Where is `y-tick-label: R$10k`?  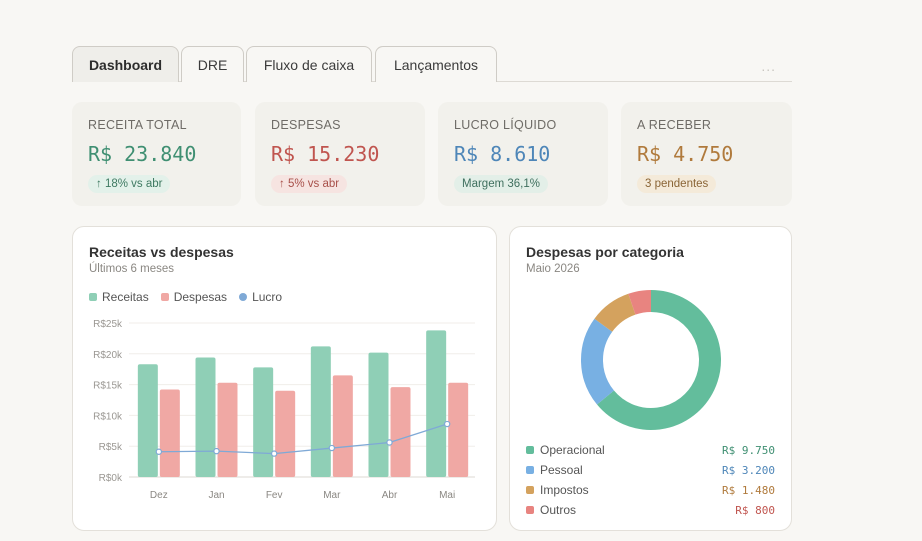
y-tick-label: R$10k is located at coordinates (108, 416).